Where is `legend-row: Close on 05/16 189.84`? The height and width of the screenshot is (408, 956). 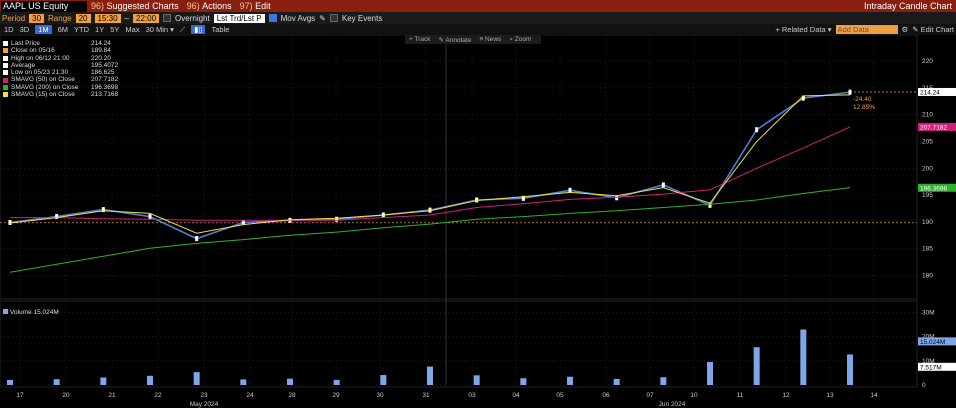
legend-row: Close on 05/16 189.84 is located at coordinates (57, 51).